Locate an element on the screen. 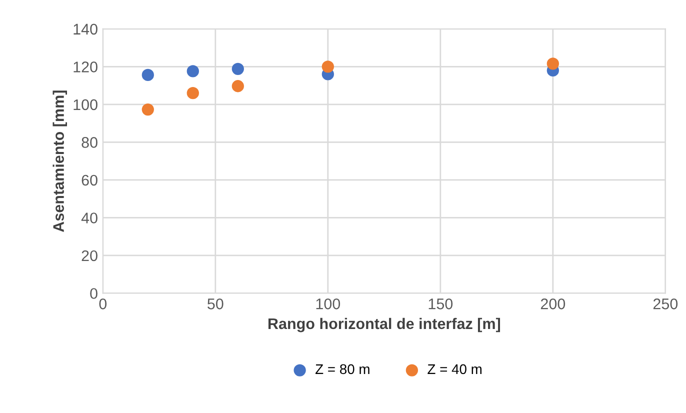  x-tick-label: 100 is located at coordinates (328, 304).